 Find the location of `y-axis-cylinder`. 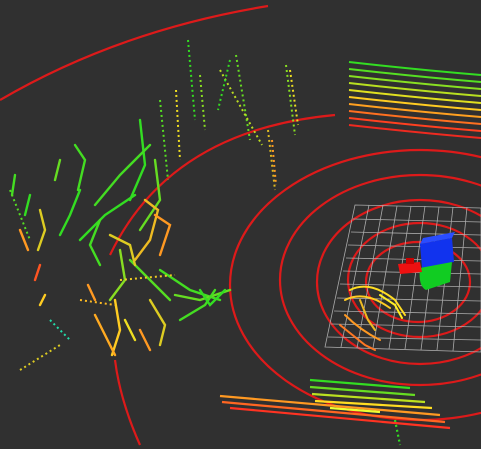

y-axis-cylinder is located at coordinates (435, 276).